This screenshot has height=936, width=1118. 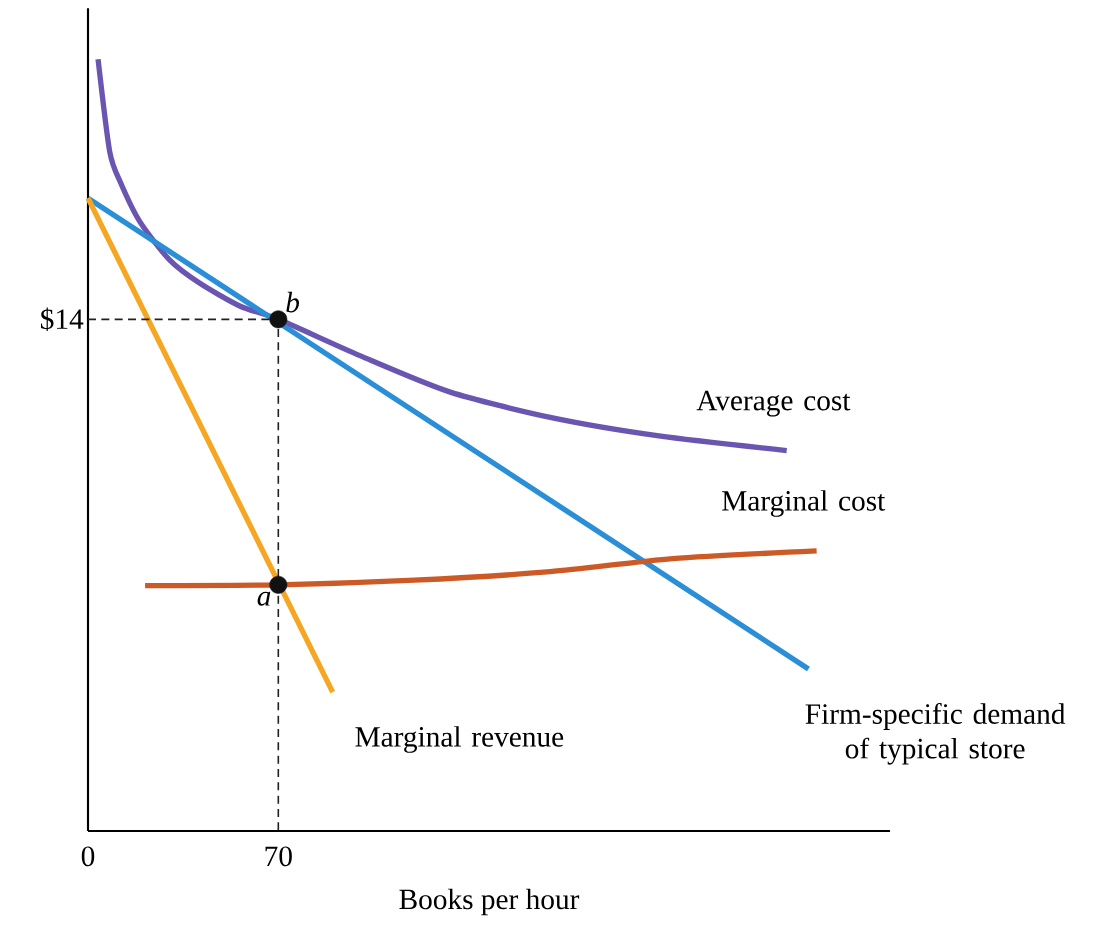 I want to click on x-axis-title: Books per hour, so click(x=489, y=902).